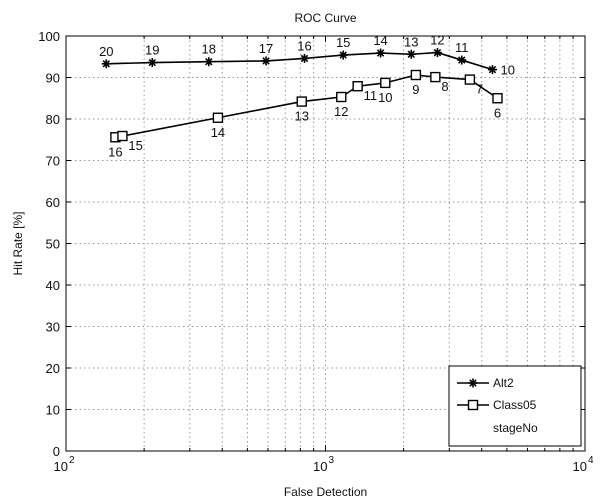 The width and height of the screenshot is (603, 501). I want to click on y-axis-title: Hit Rate [%], so click(18, 243).